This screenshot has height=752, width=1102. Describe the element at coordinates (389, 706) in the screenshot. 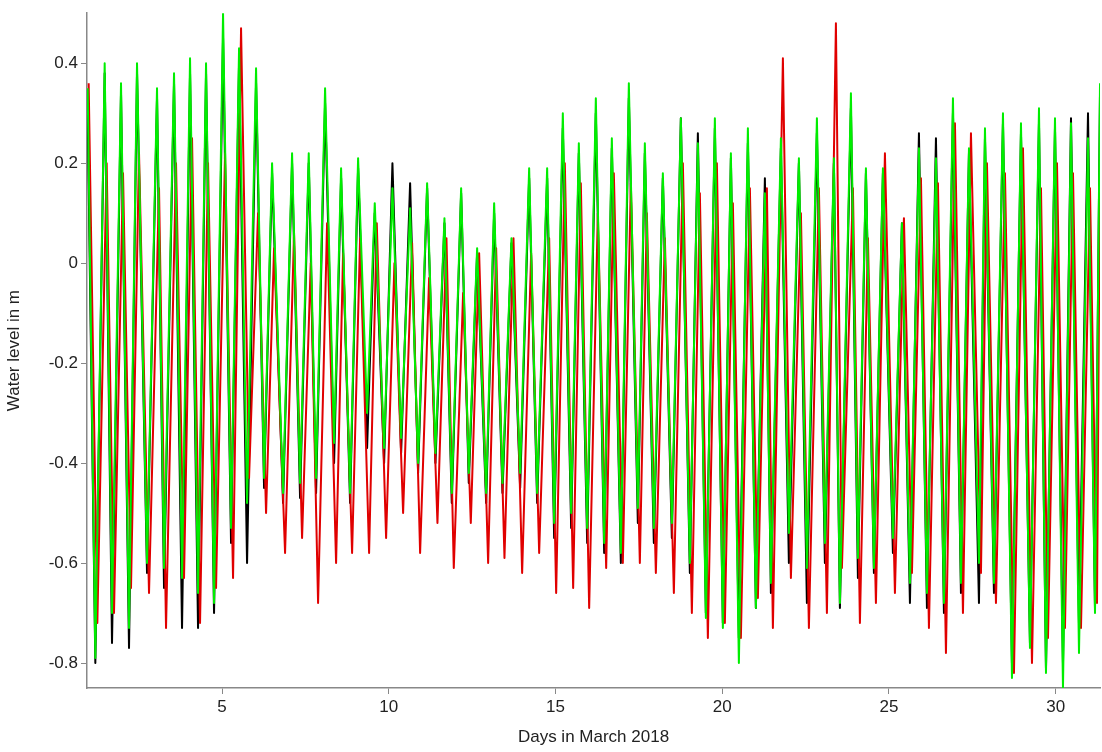

I see `x-tick-label: 10` at that location.